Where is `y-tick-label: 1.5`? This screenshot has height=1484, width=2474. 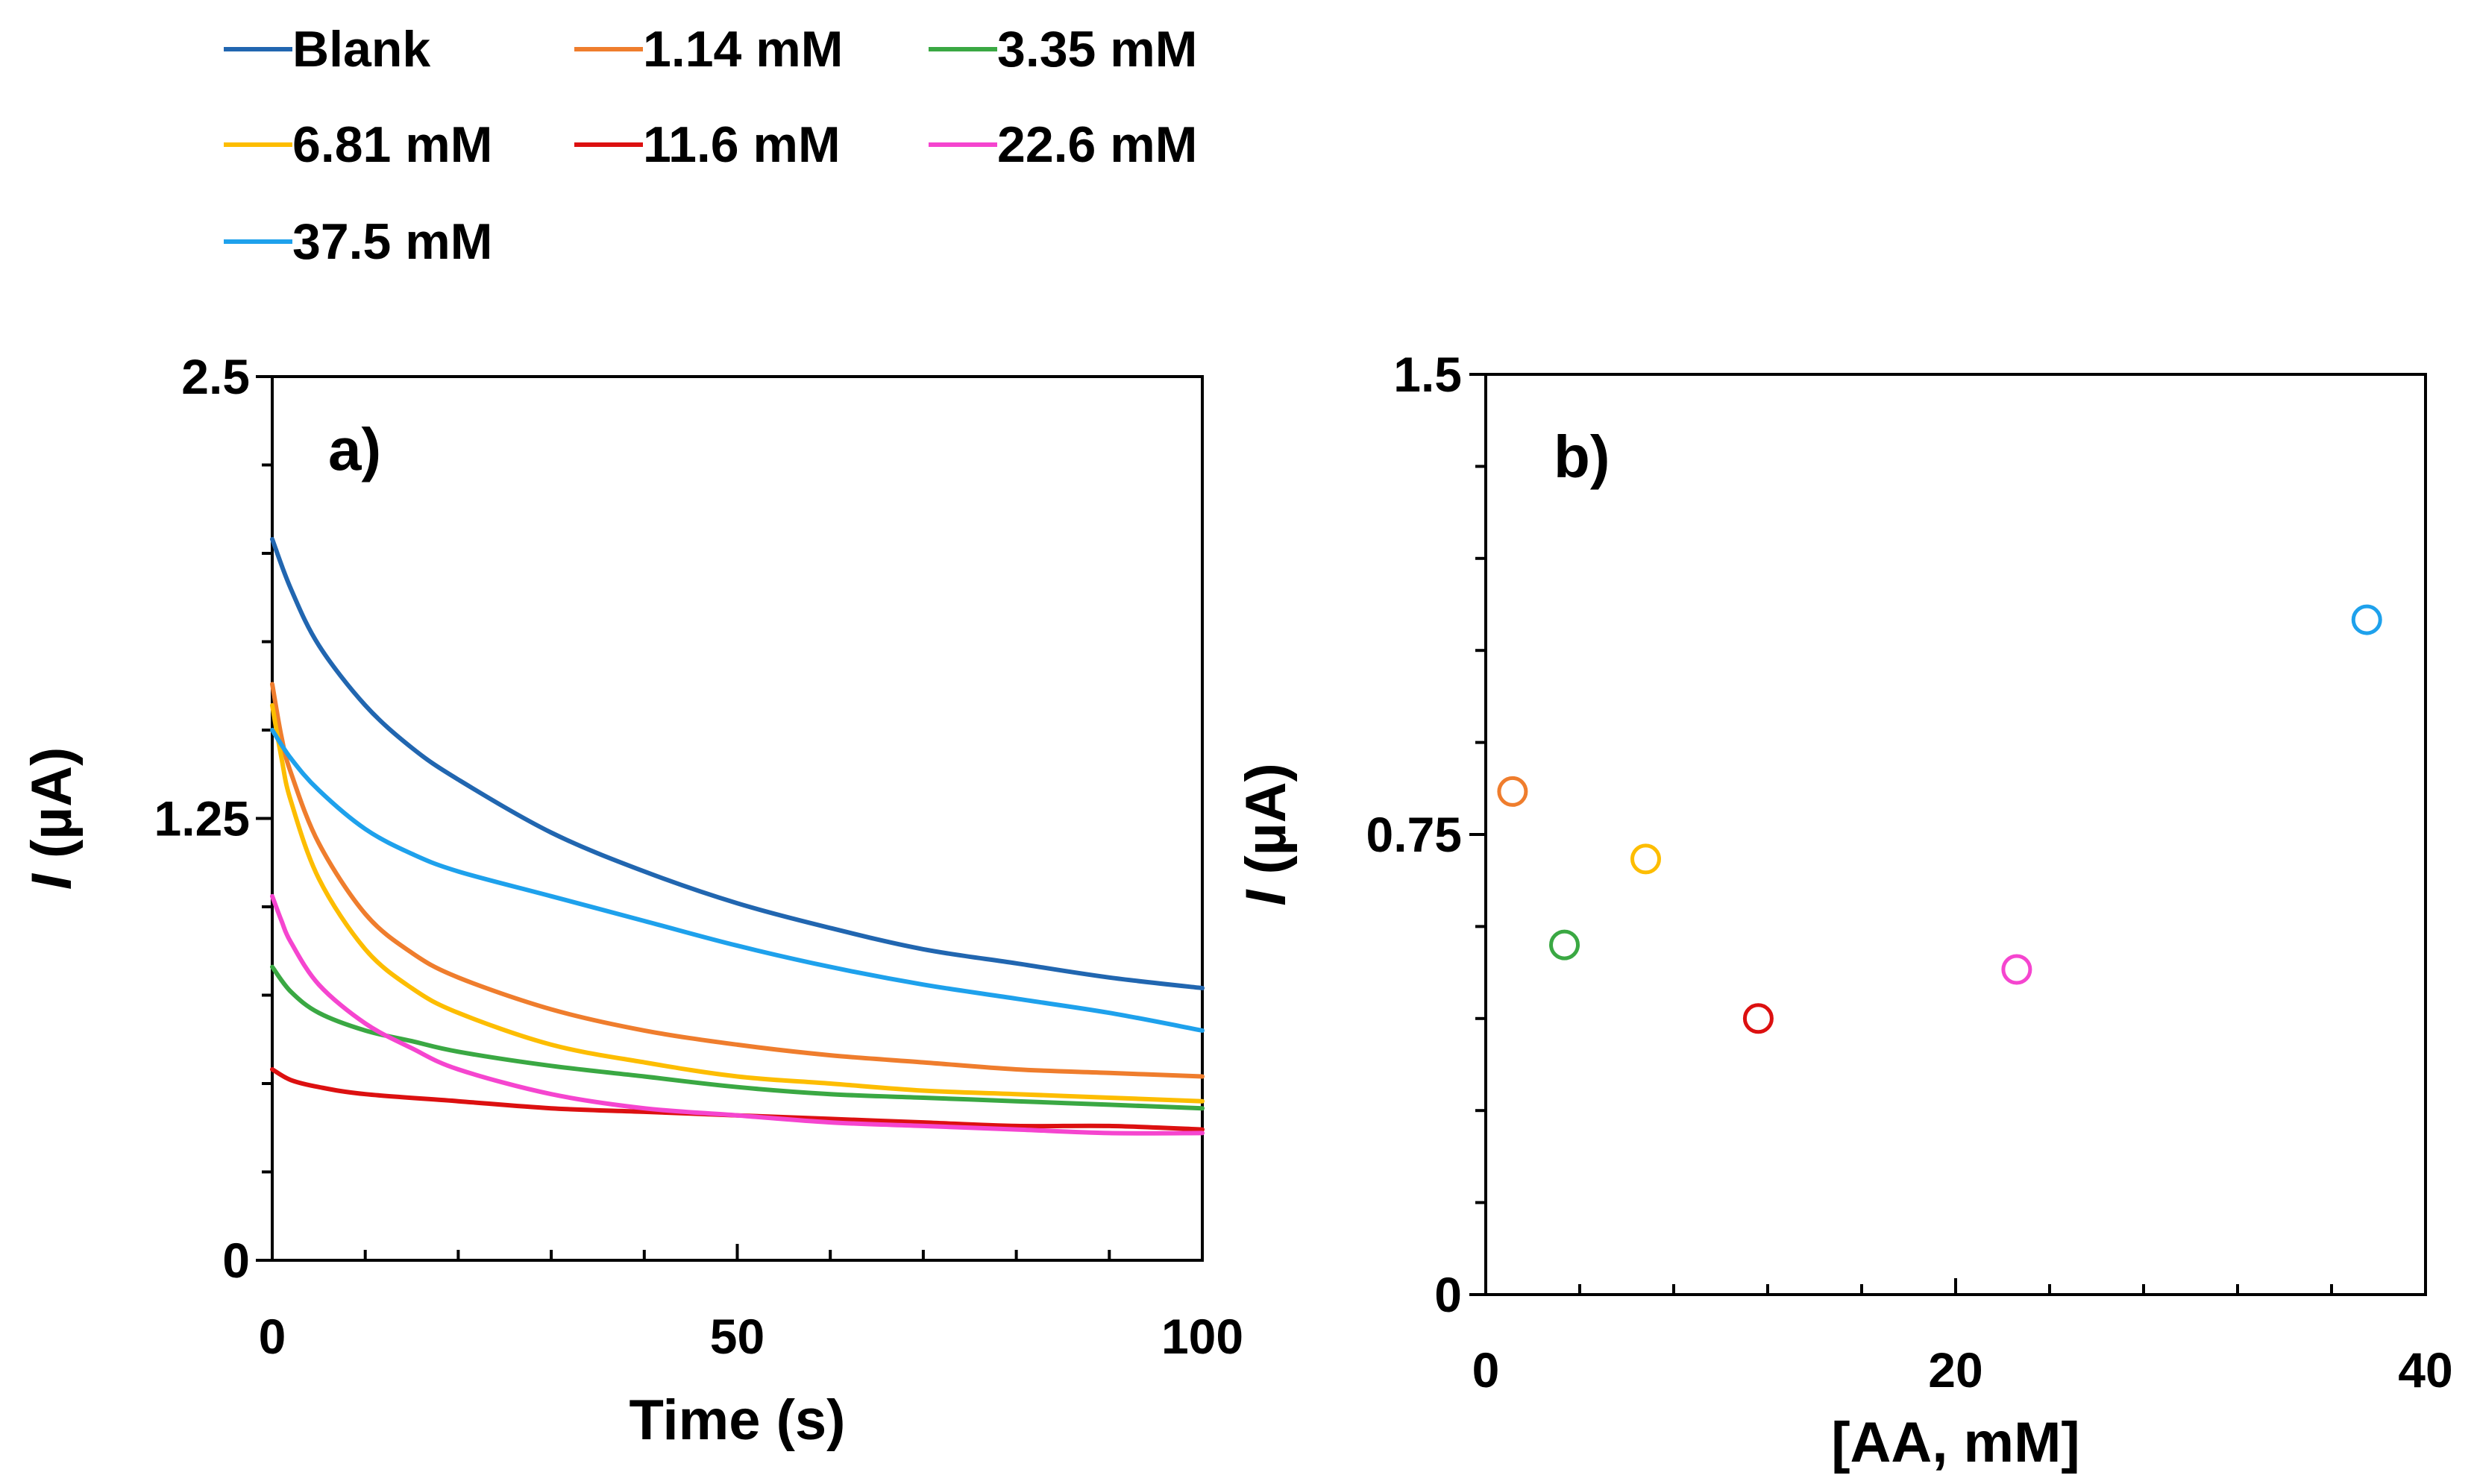 y-tick-label: 1.5 is located at coordinates (1427, 374).